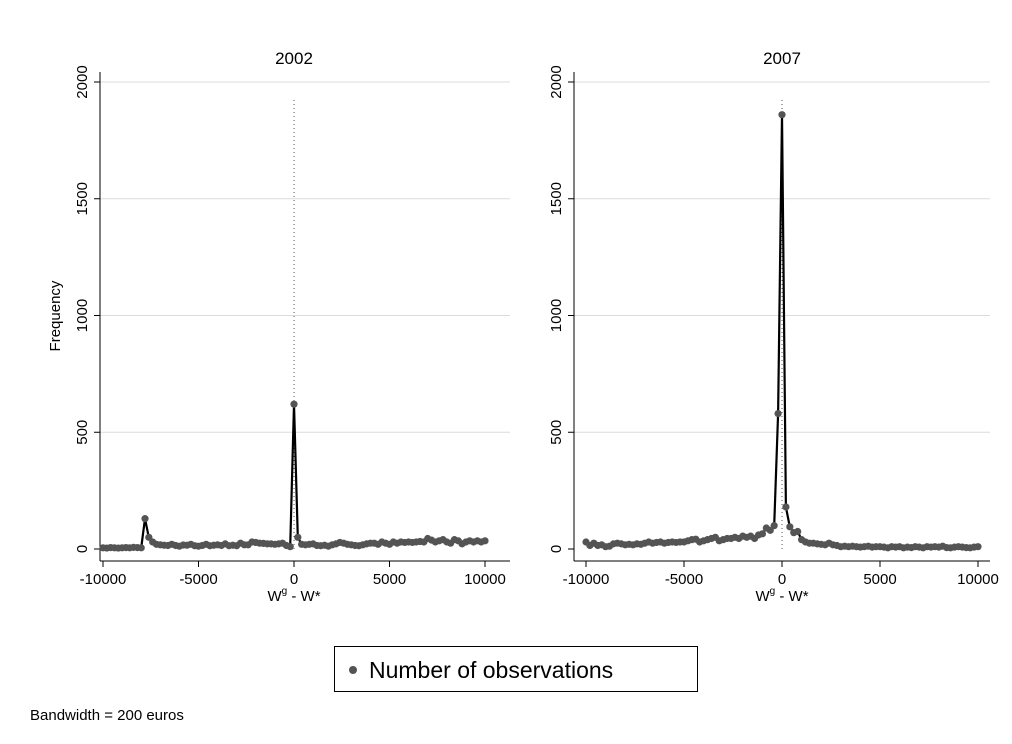  Describe the element at coordinates (55, 315) in the screenshot. I see `y-axis-label: Frequency` at that location.